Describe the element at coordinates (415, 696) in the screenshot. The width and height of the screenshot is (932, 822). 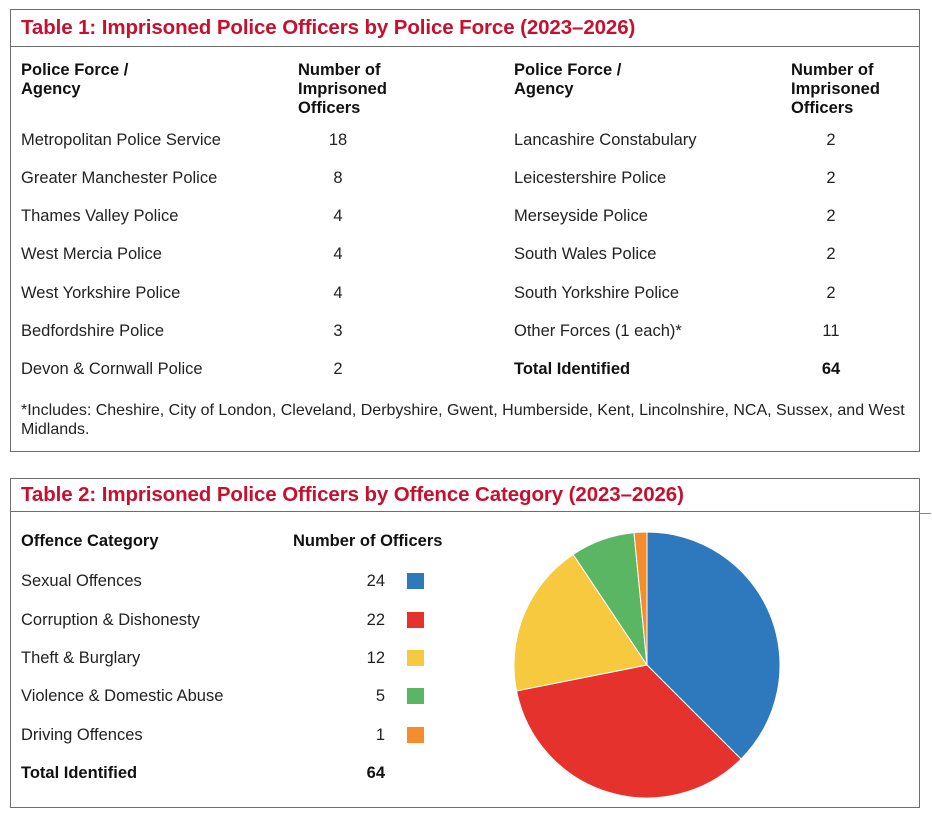
I see `legend-swatch-violence` at that location.